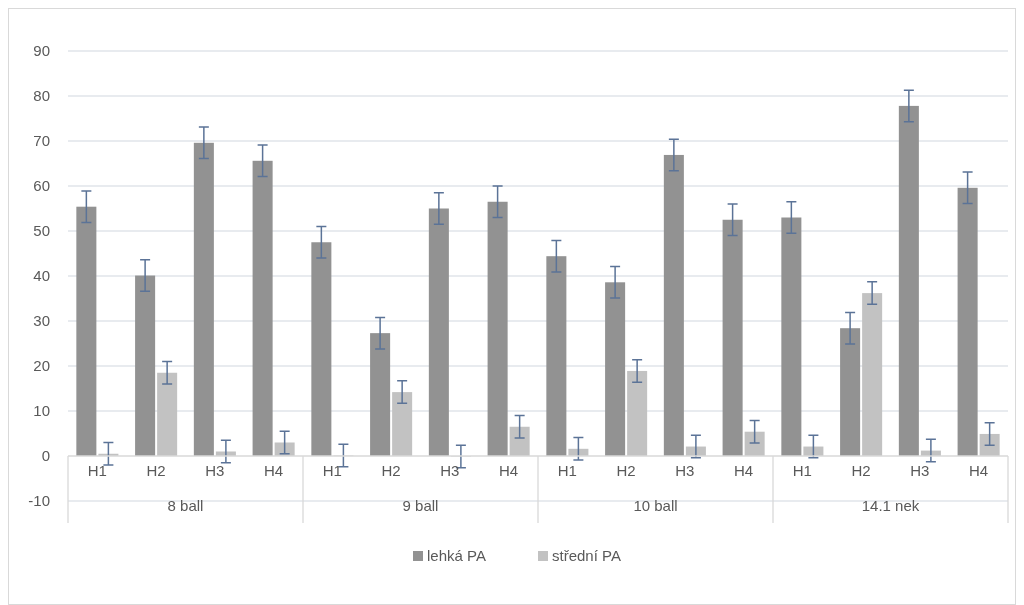 This screenshot has height=605, width=1024. I want to click on annotation: 14.1 nek, so click(890, 505).